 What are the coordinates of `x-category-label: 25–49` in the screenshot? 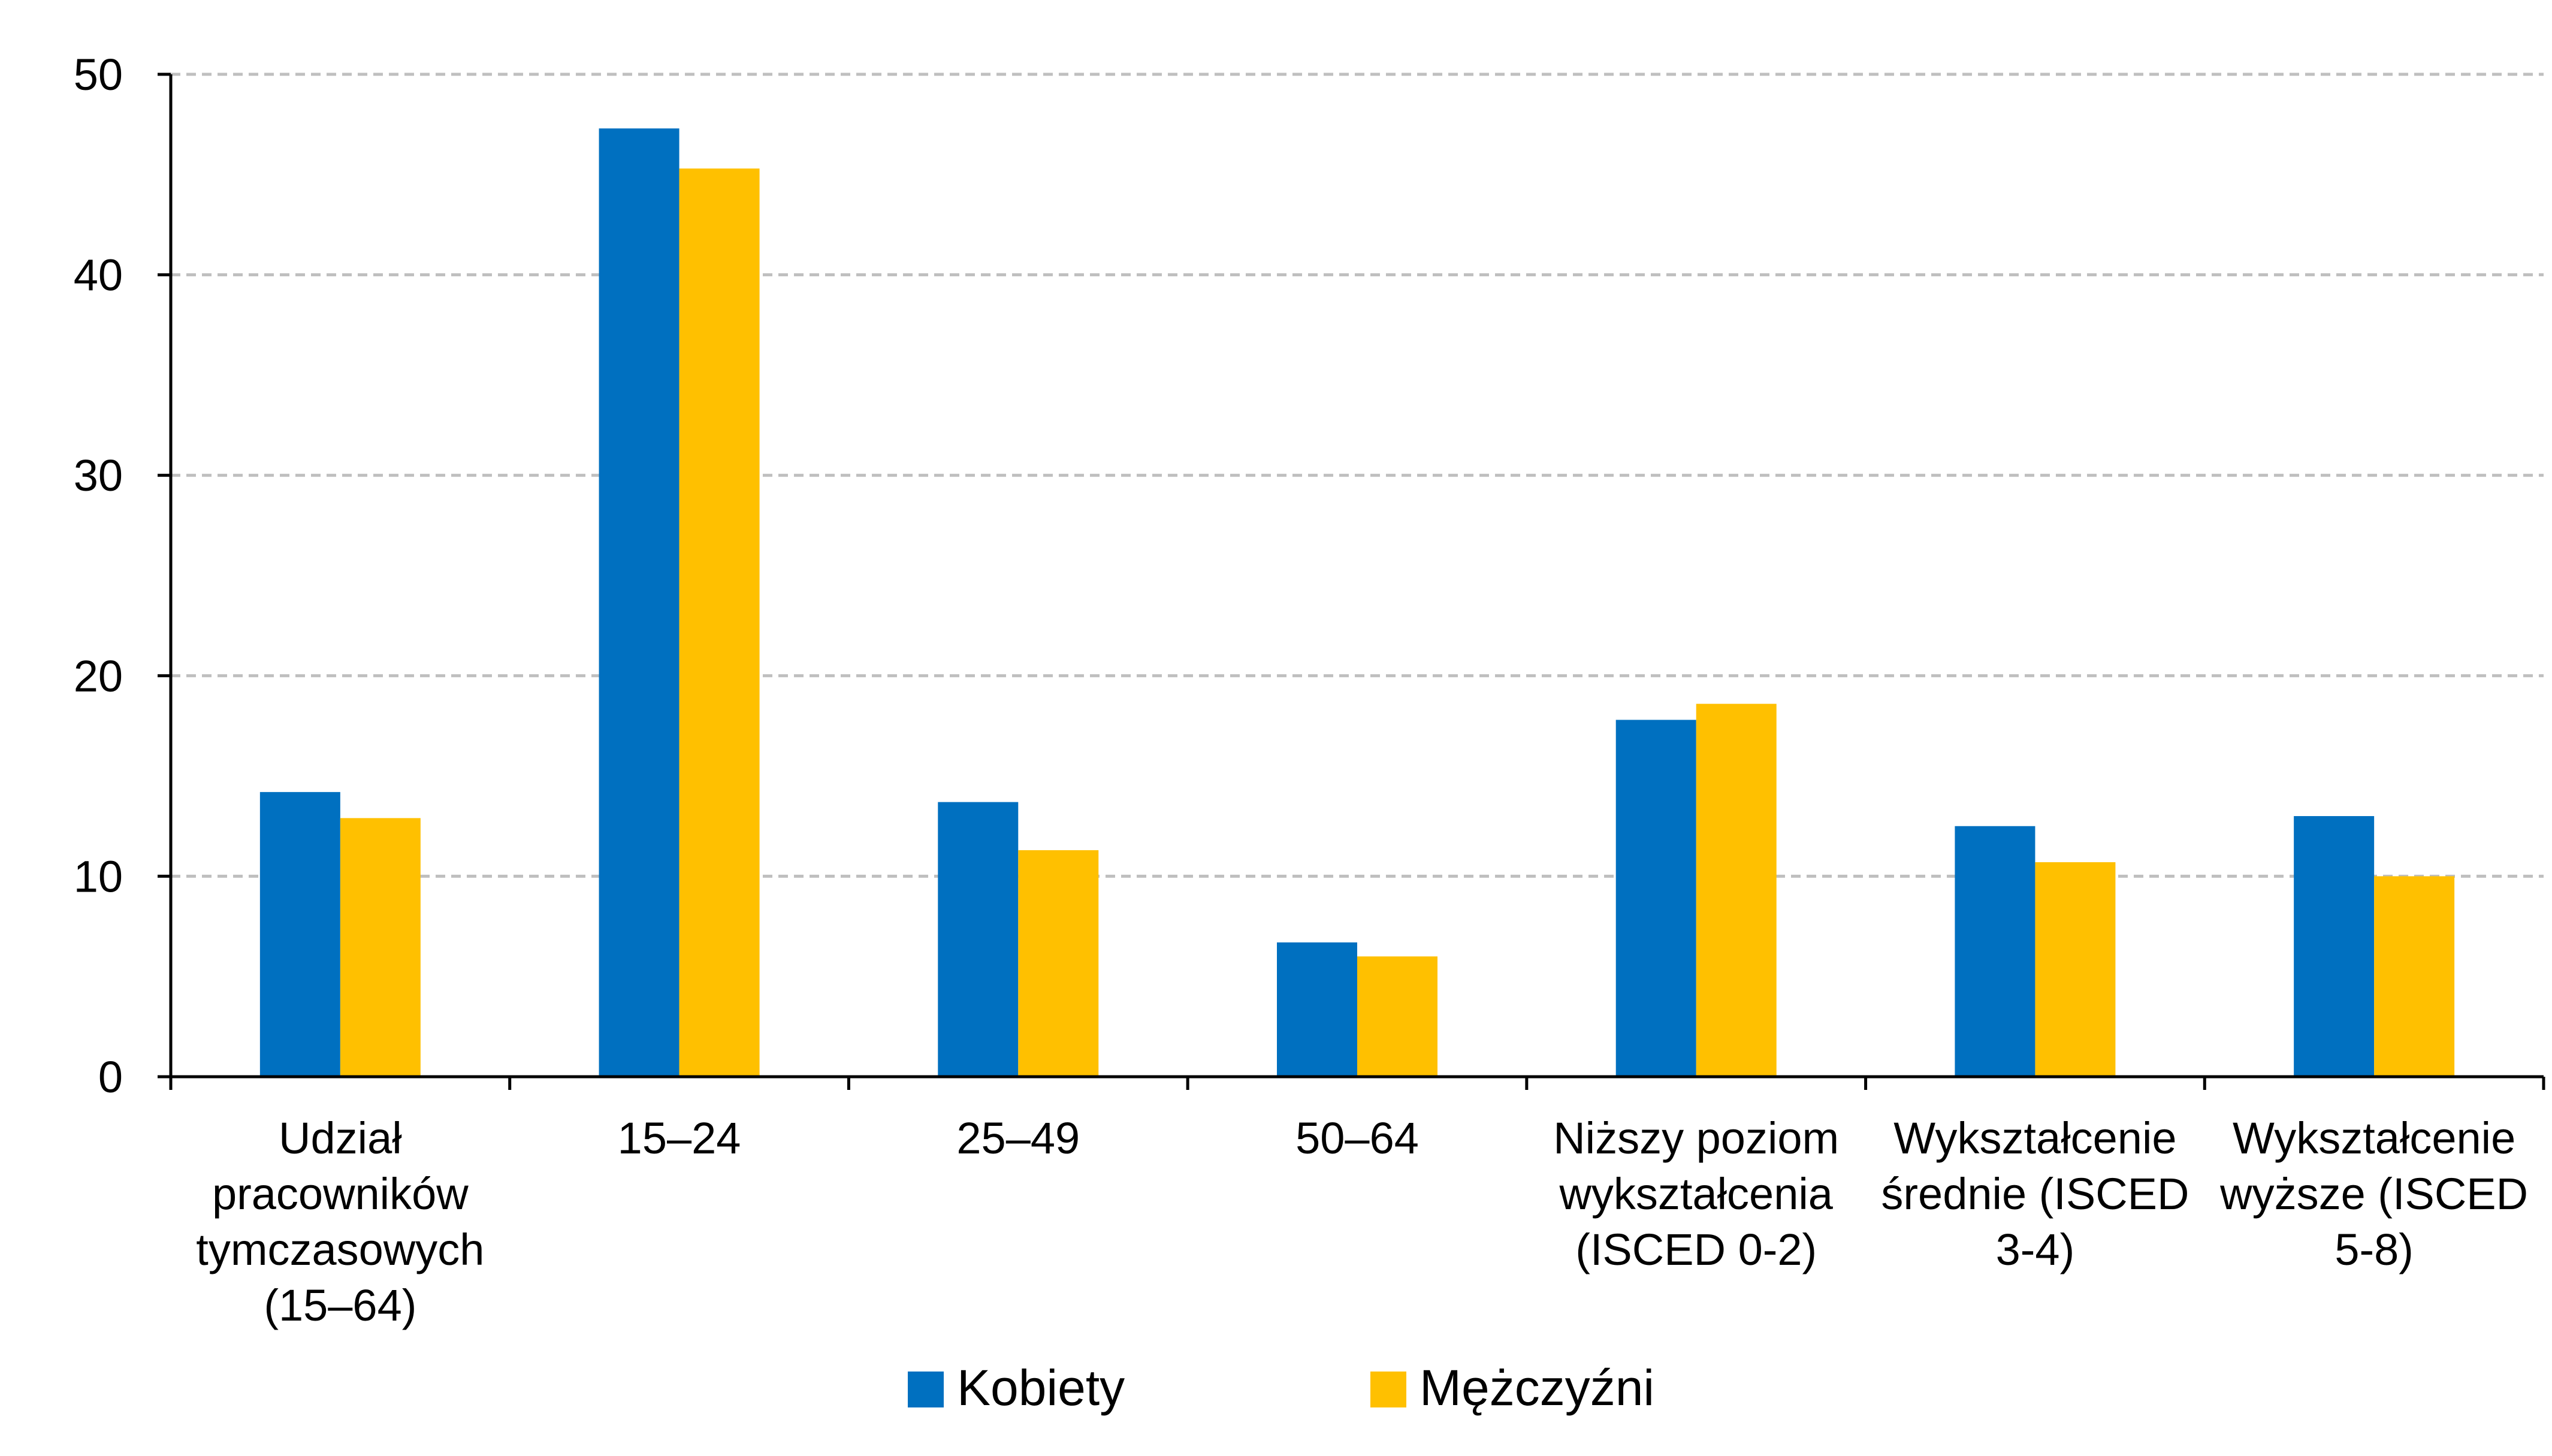 It's located at (1018, 1138).